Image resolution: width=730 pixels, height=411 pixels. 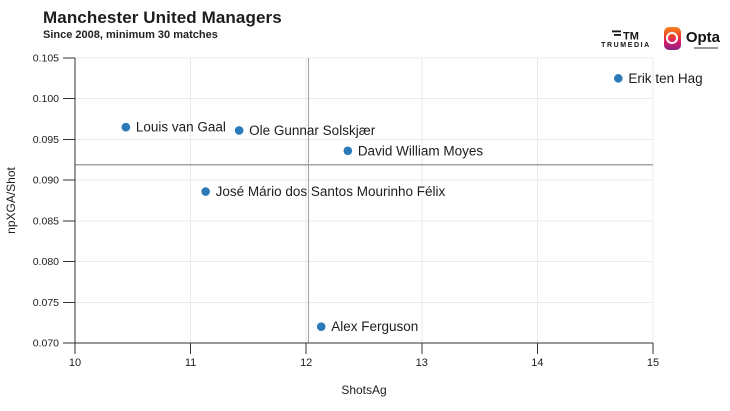 What do you see at coordinates (46, 221) in the screenshot?
I see `y-tick-label: 0.085` at bounding box center [46, 221].